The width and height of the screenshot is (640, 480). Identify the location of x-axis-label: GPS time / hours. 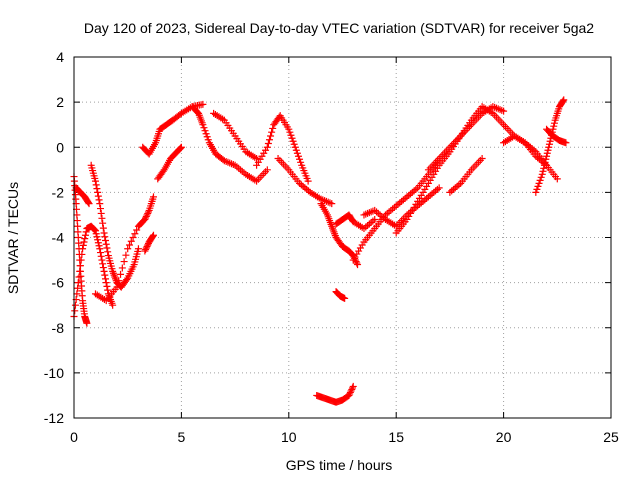
(339, 465).